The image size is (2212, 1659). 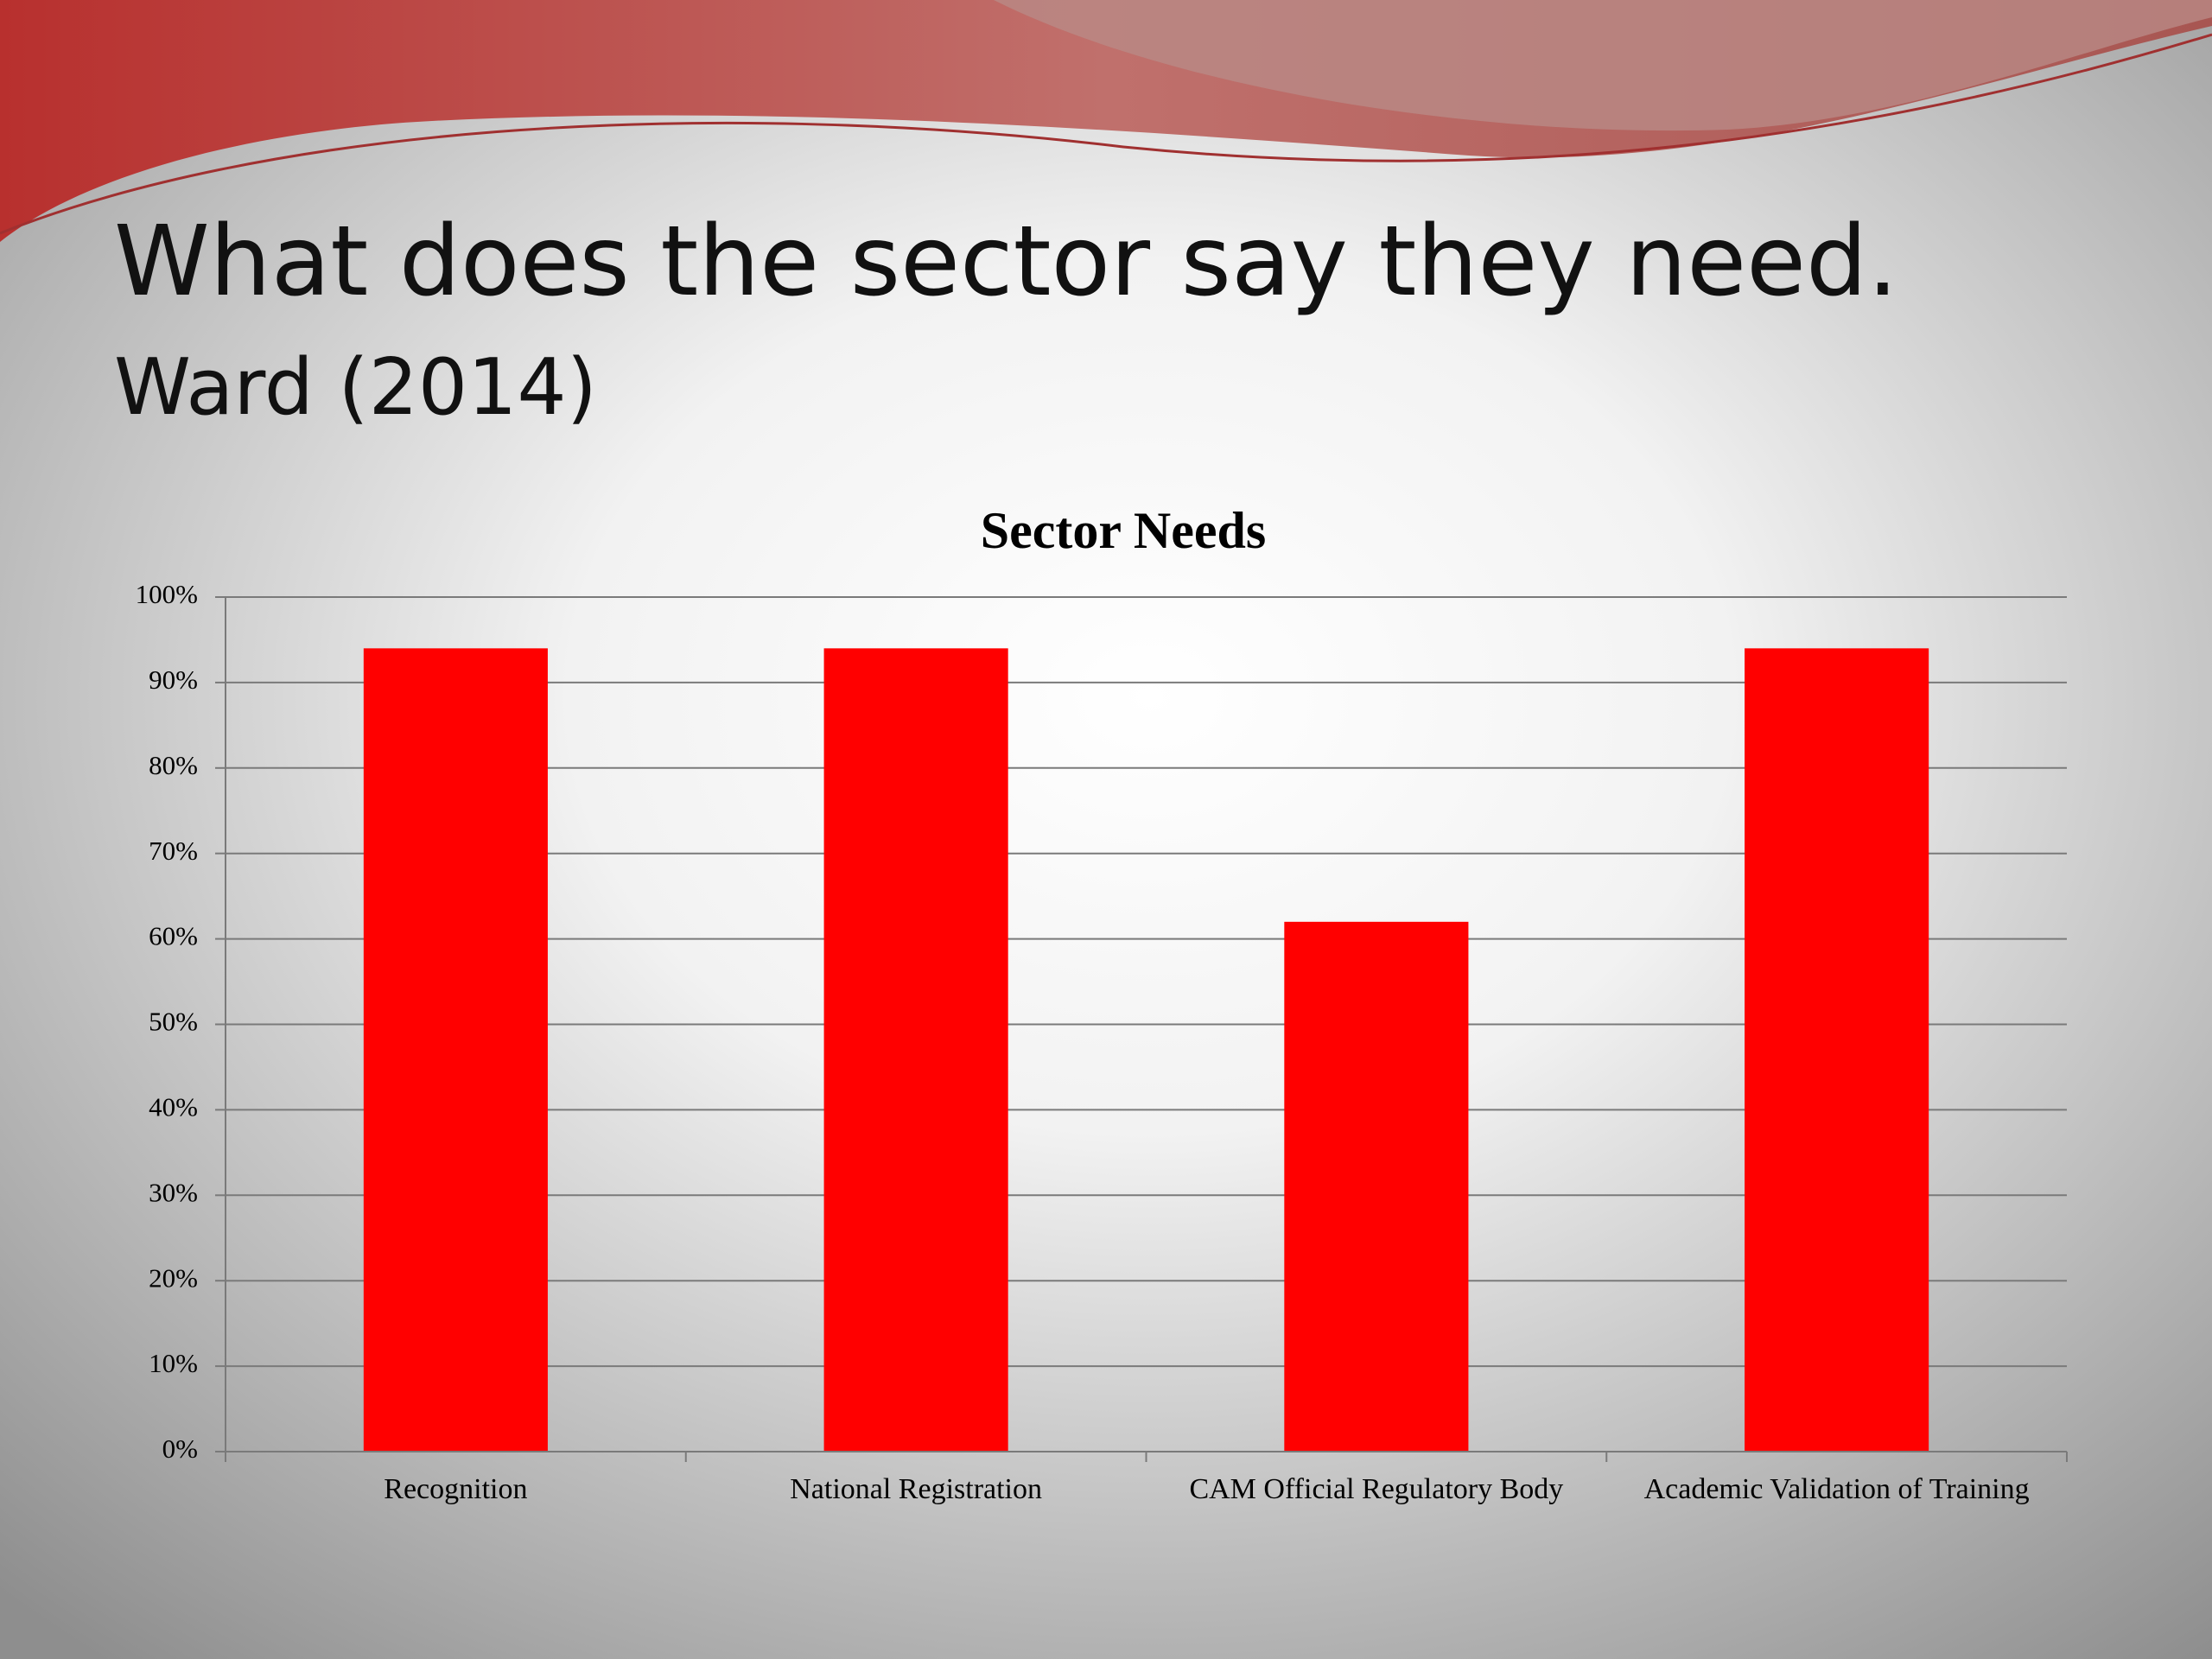 What do you see at coordinates (916, 1489) in the screenshot?
I see `x-tick-label: National Registration` at bounding box center [916, 1489].